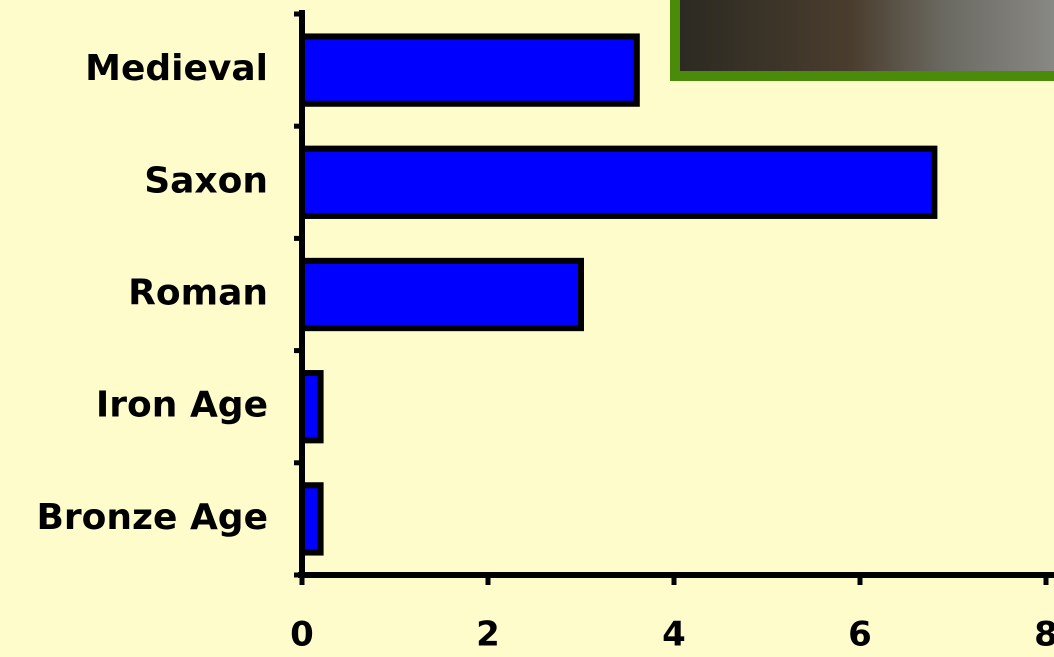 This screenshot has height=657, width=1054. What do you see at coordinates (176, 68) in the screenshot?
I see `y-tick-label: Medieval` at bounding box center [176, 68].